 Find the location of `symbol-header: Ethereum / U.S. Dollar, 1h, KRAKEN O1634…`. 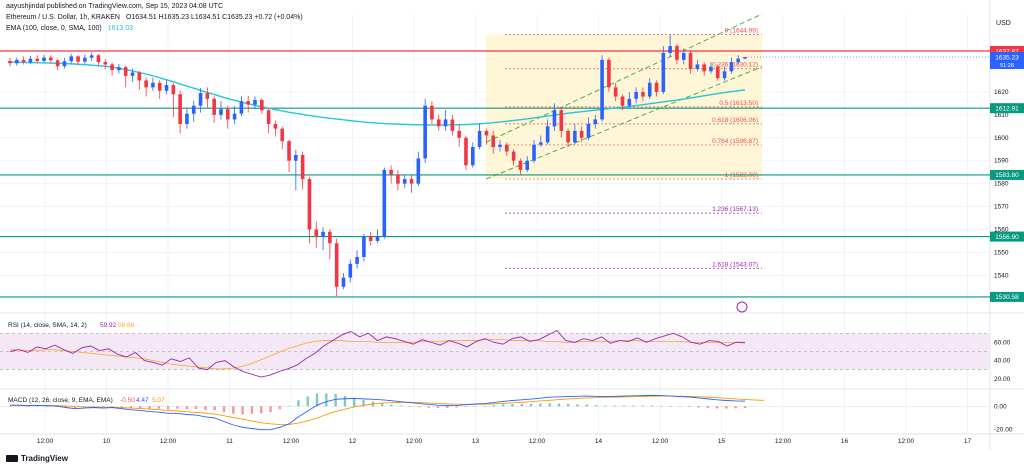

symbol-header: Ethereum / U.S. Dollar, 1h, KRAKEN O1634… is located at coordinates (156, 17).